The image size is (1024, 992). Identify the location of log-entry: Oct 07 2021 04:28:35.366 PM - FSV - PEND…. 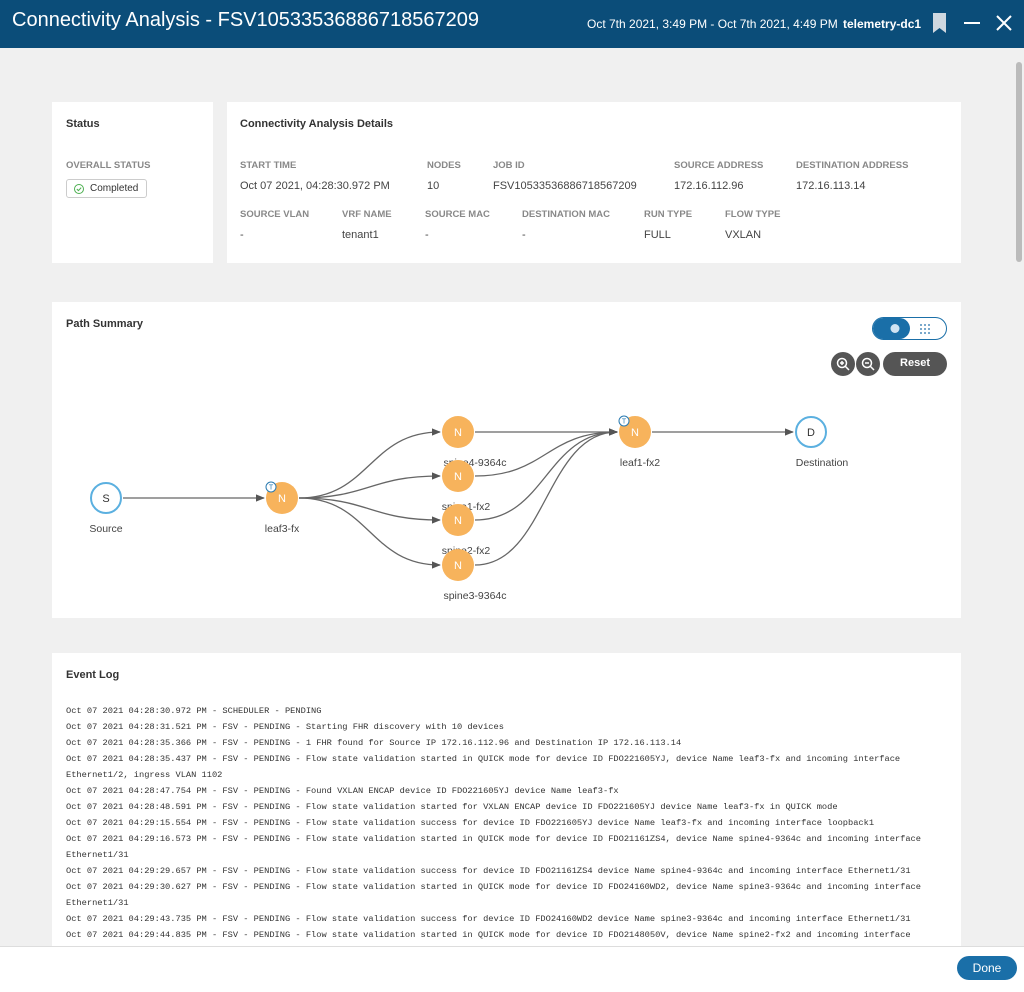
(374, 743).